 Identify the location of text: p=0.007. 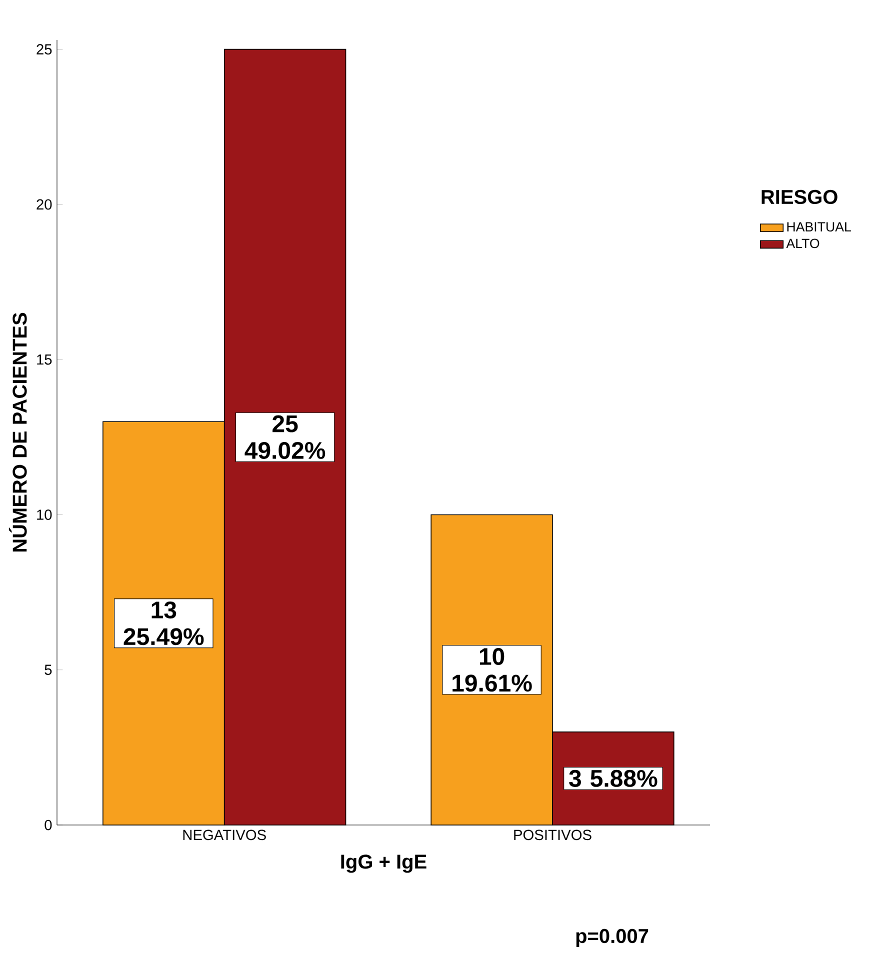
(612, 938).